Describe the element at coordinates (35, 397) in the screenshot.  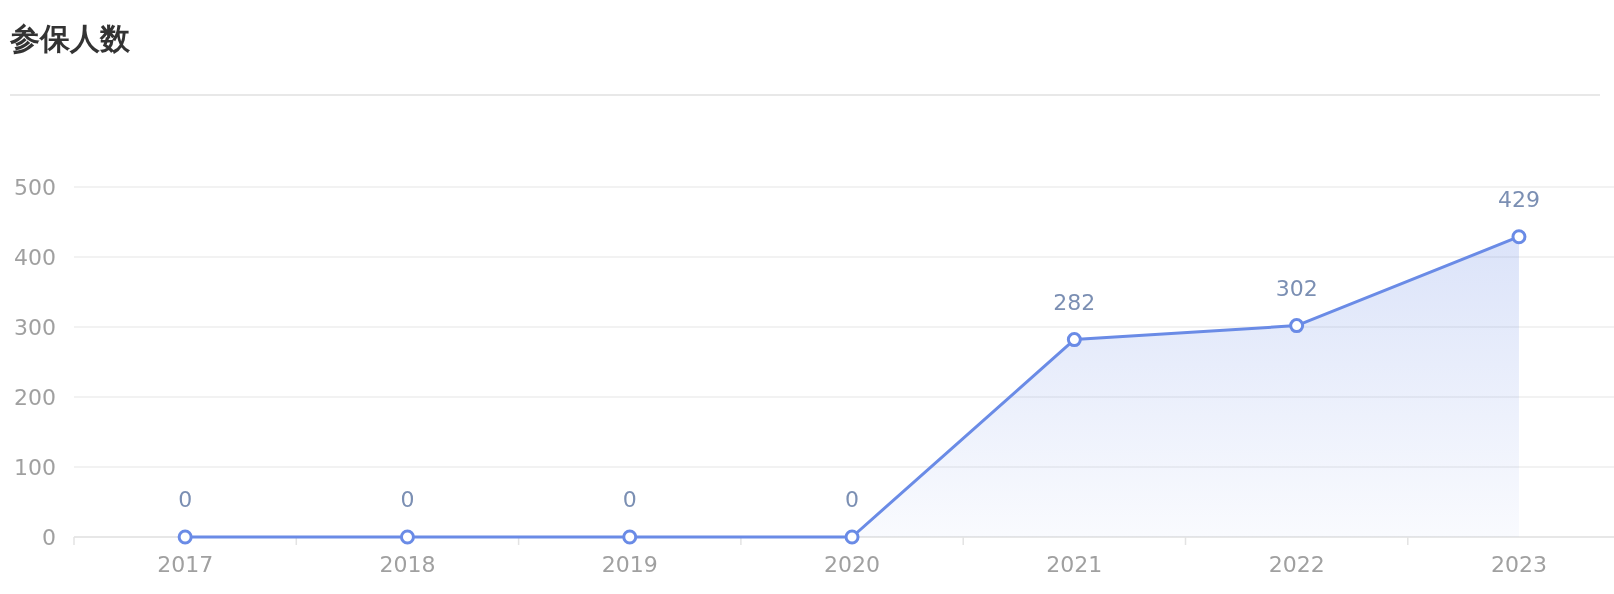
I see `y-tick-label: 200` at that location.